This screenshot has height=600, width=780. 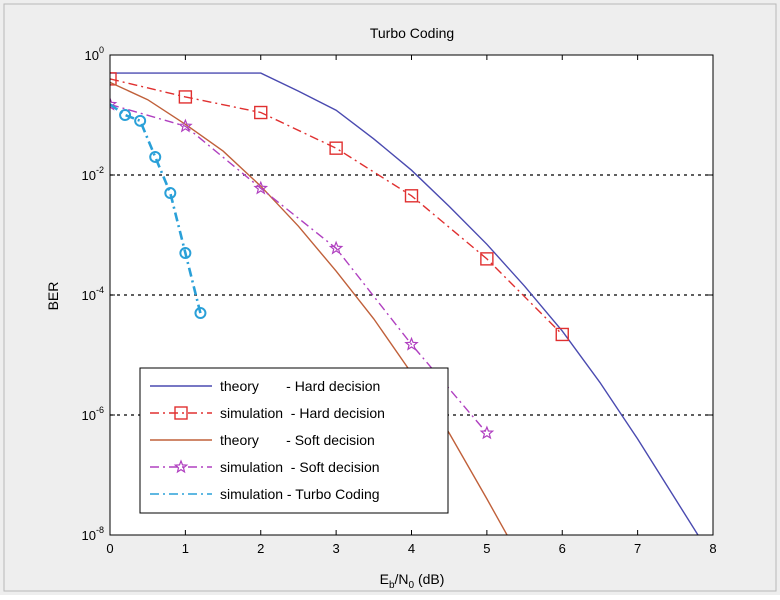 What do you see at coordinates (260, 548) in the screenshot?
I see `x-tick-label-2: 2` at bounding box center [260, 548].